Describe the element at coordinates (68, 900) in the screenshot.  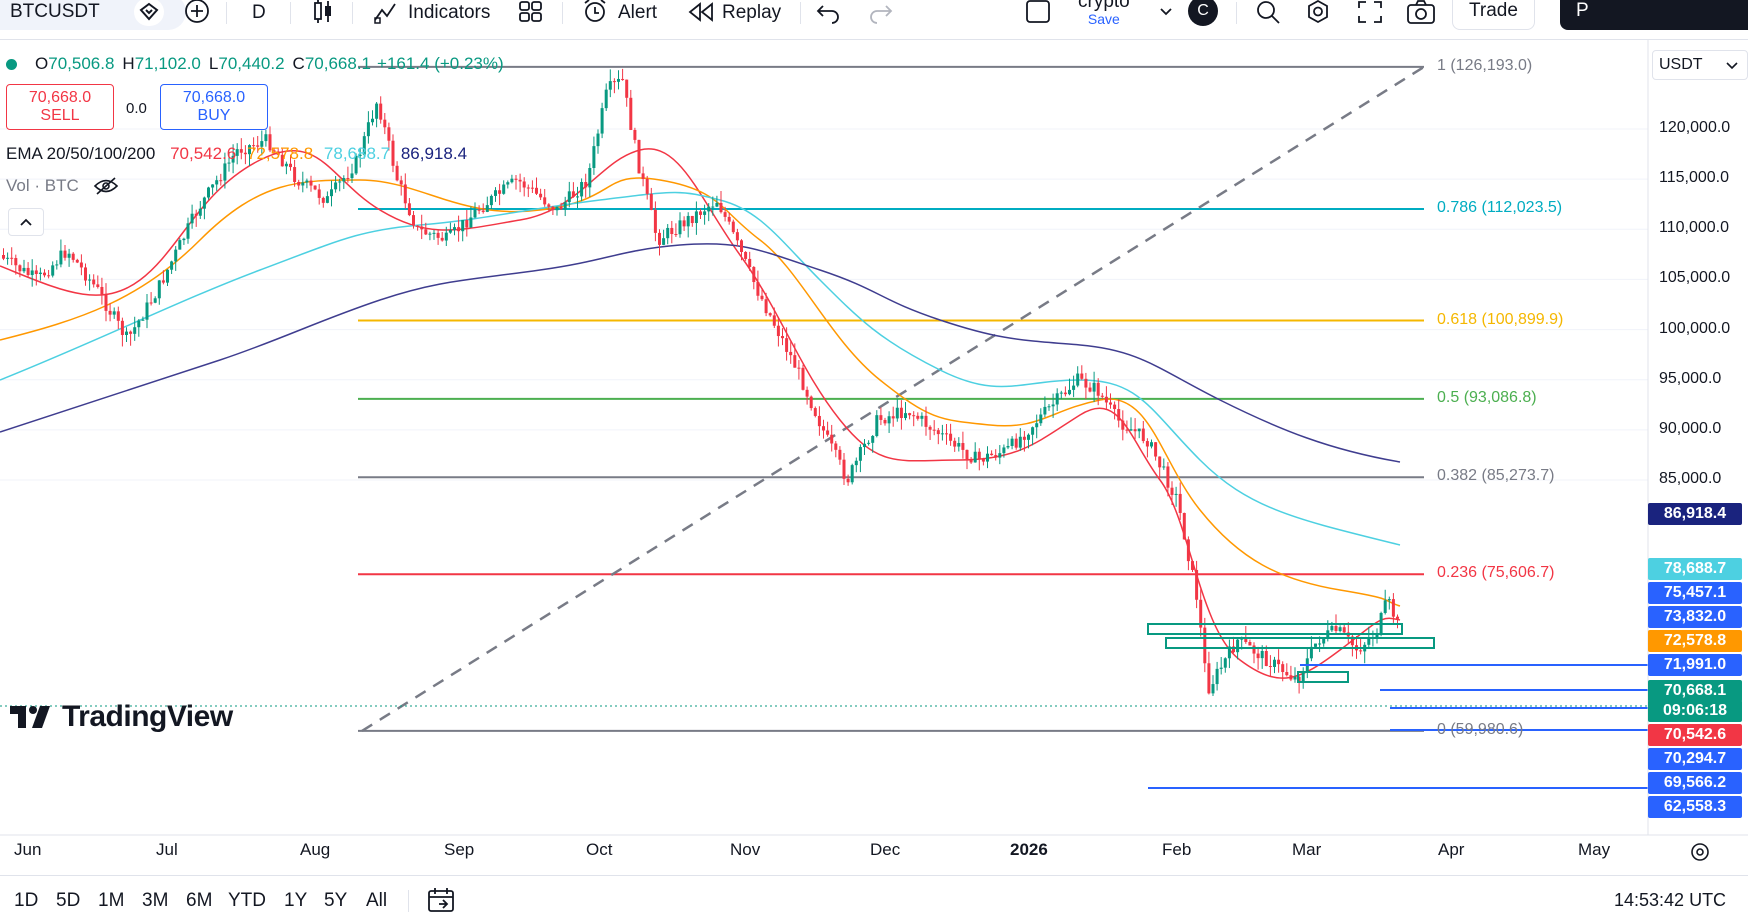
I see `range-5d: 5D` at that location.